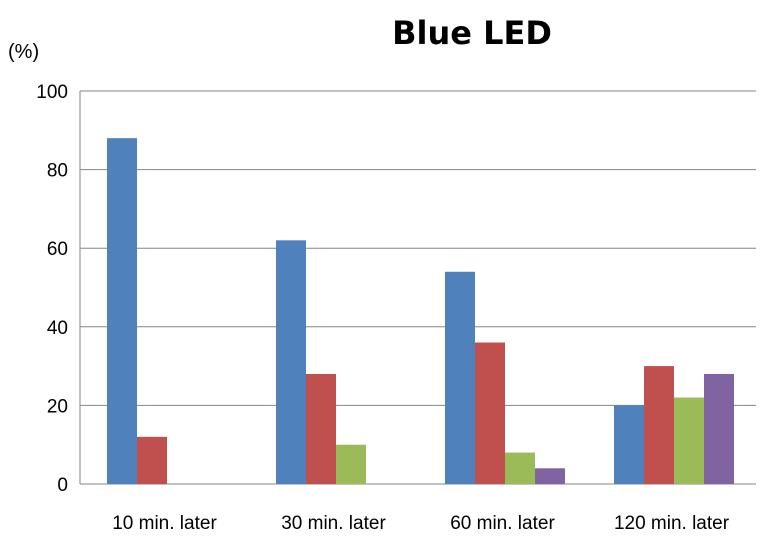 This screenshot has height=540, width=782. What do you see at coordinates (57, 328) in the screenshot?
I see `y-tick-label: 40` at bounding box center [57, 328].